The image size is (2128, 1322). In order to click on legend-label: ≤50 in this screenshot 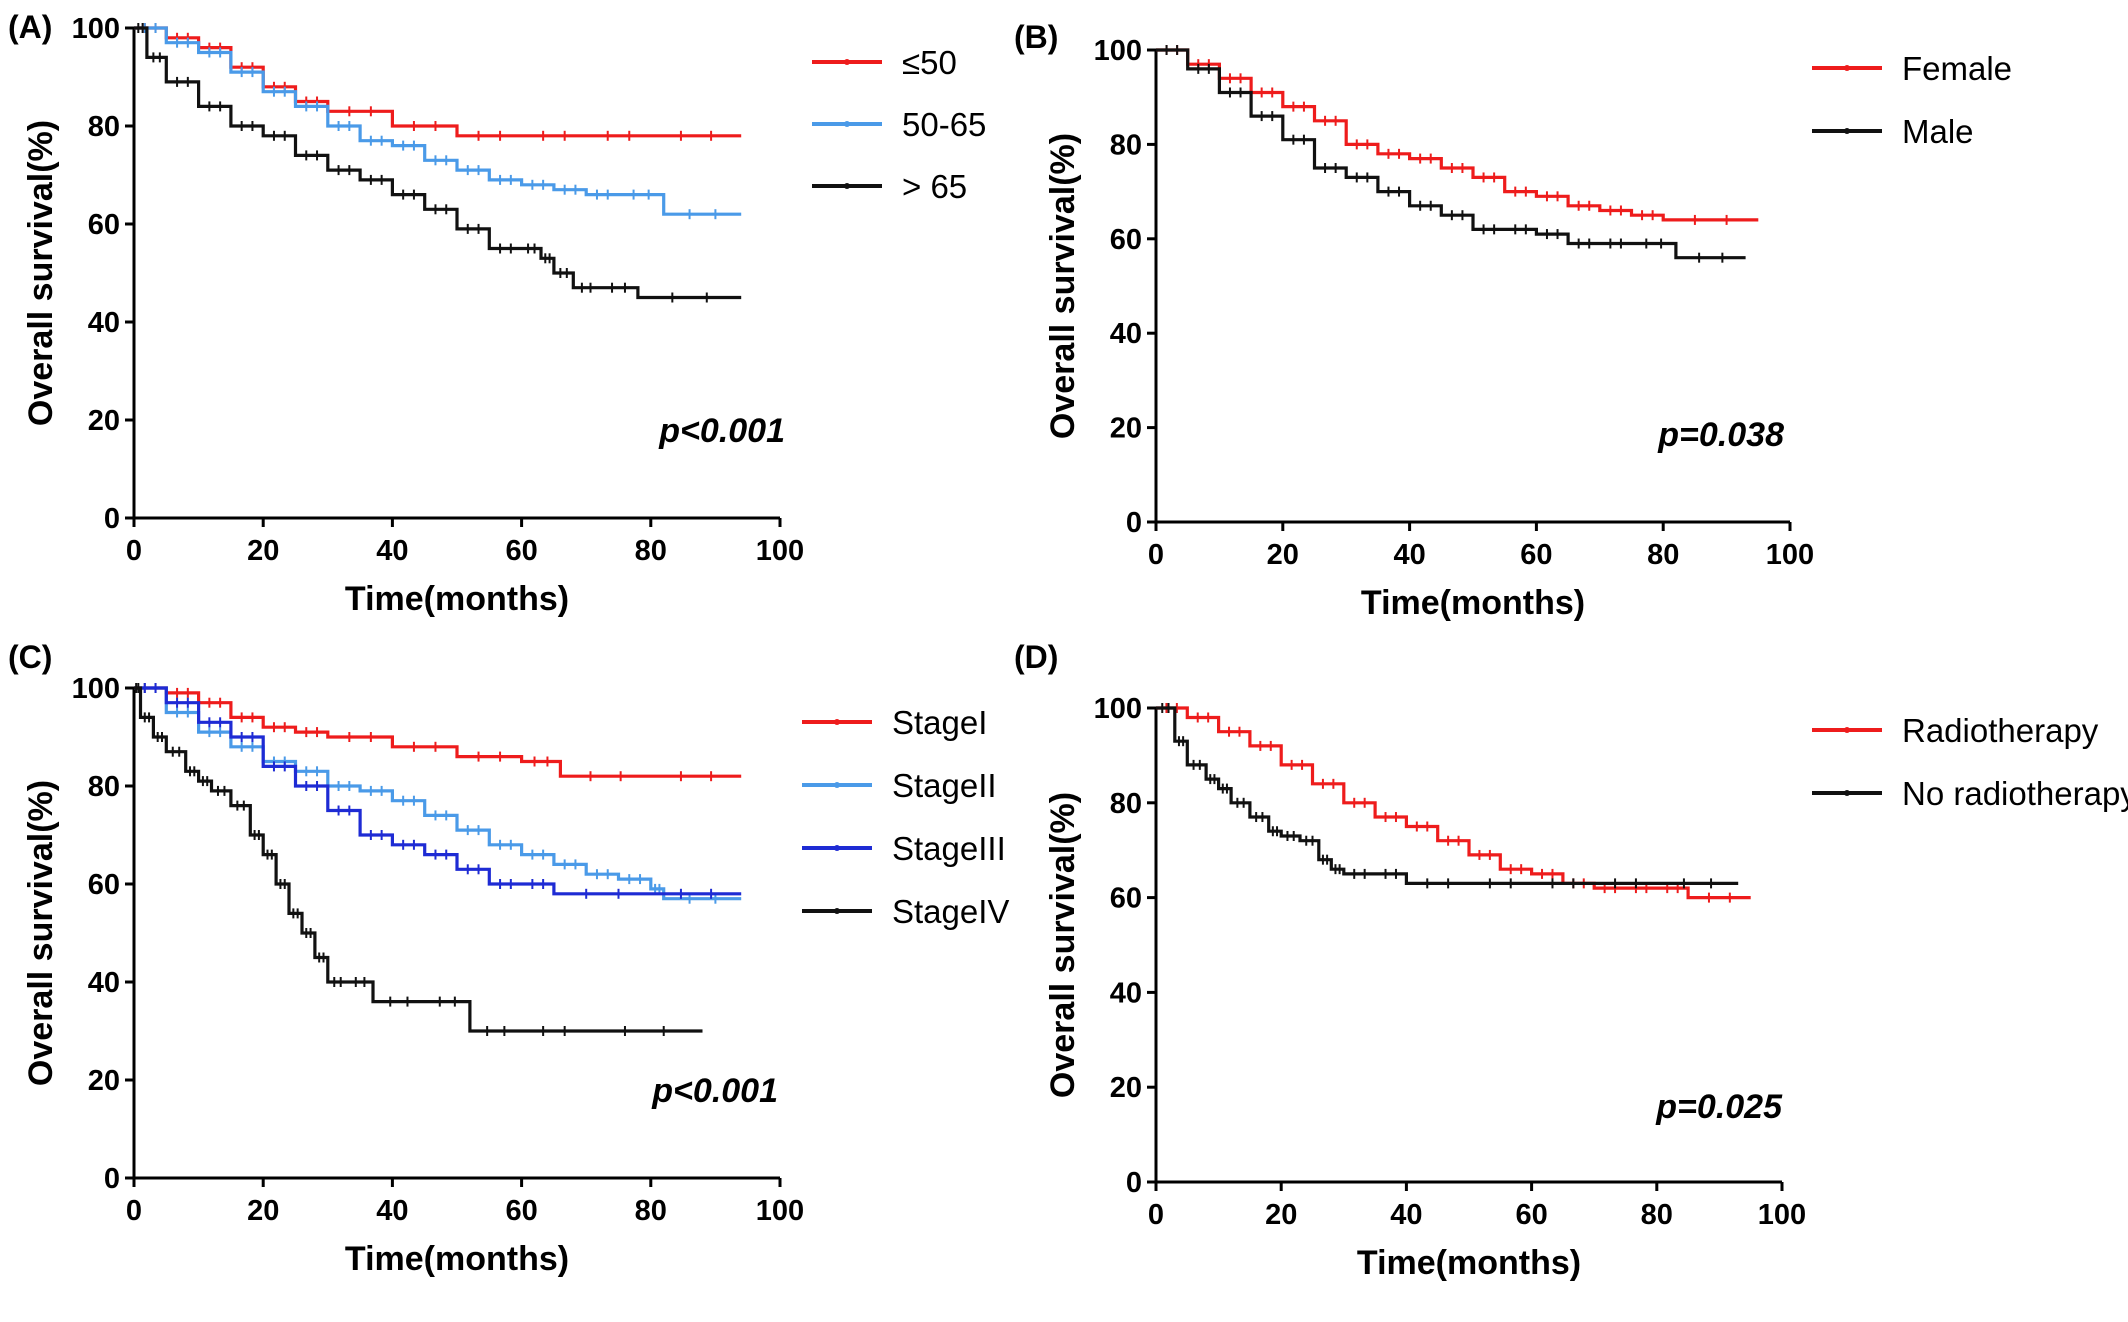, I will do `click(929, 62)`.